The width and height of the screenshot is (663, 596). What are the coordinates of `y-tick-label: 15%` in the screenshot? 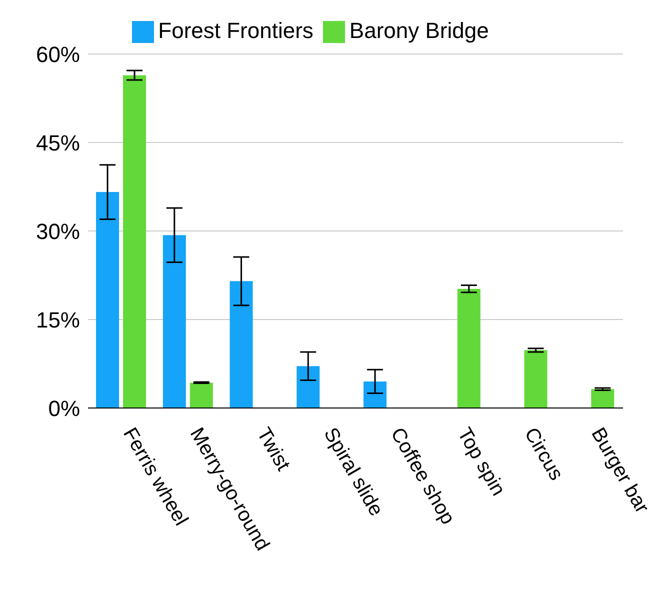 It's located at (58, 319).